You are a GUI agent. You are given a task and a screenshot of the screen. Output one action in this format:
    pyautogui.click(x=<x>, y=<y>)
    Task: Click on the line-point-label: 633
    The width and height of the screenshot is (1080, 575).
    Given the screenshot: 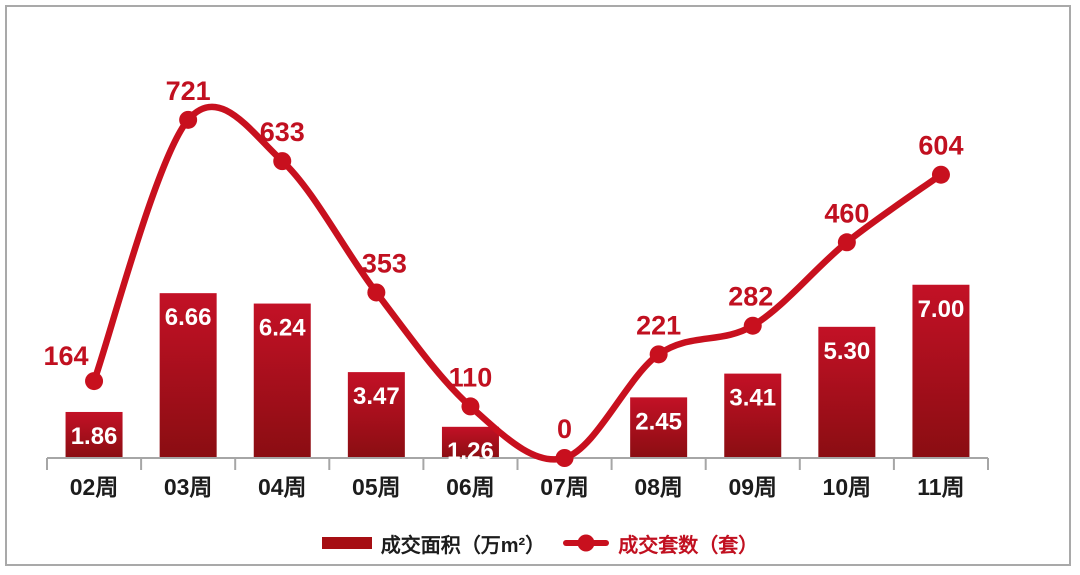 What is the action you would take?
    pyautogui.click(x=282, y=132)
    